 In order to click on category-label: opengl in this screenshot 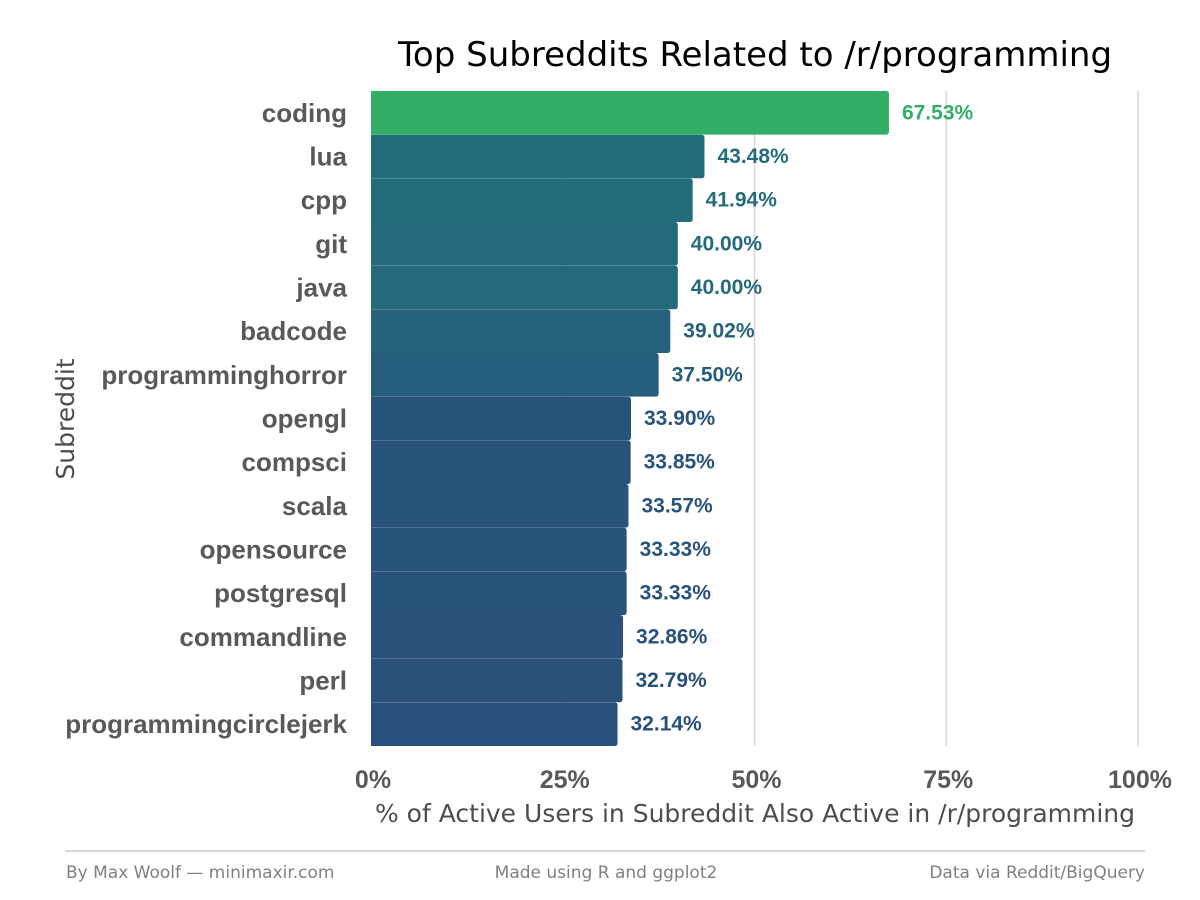, I will do `click(304, 419)`.